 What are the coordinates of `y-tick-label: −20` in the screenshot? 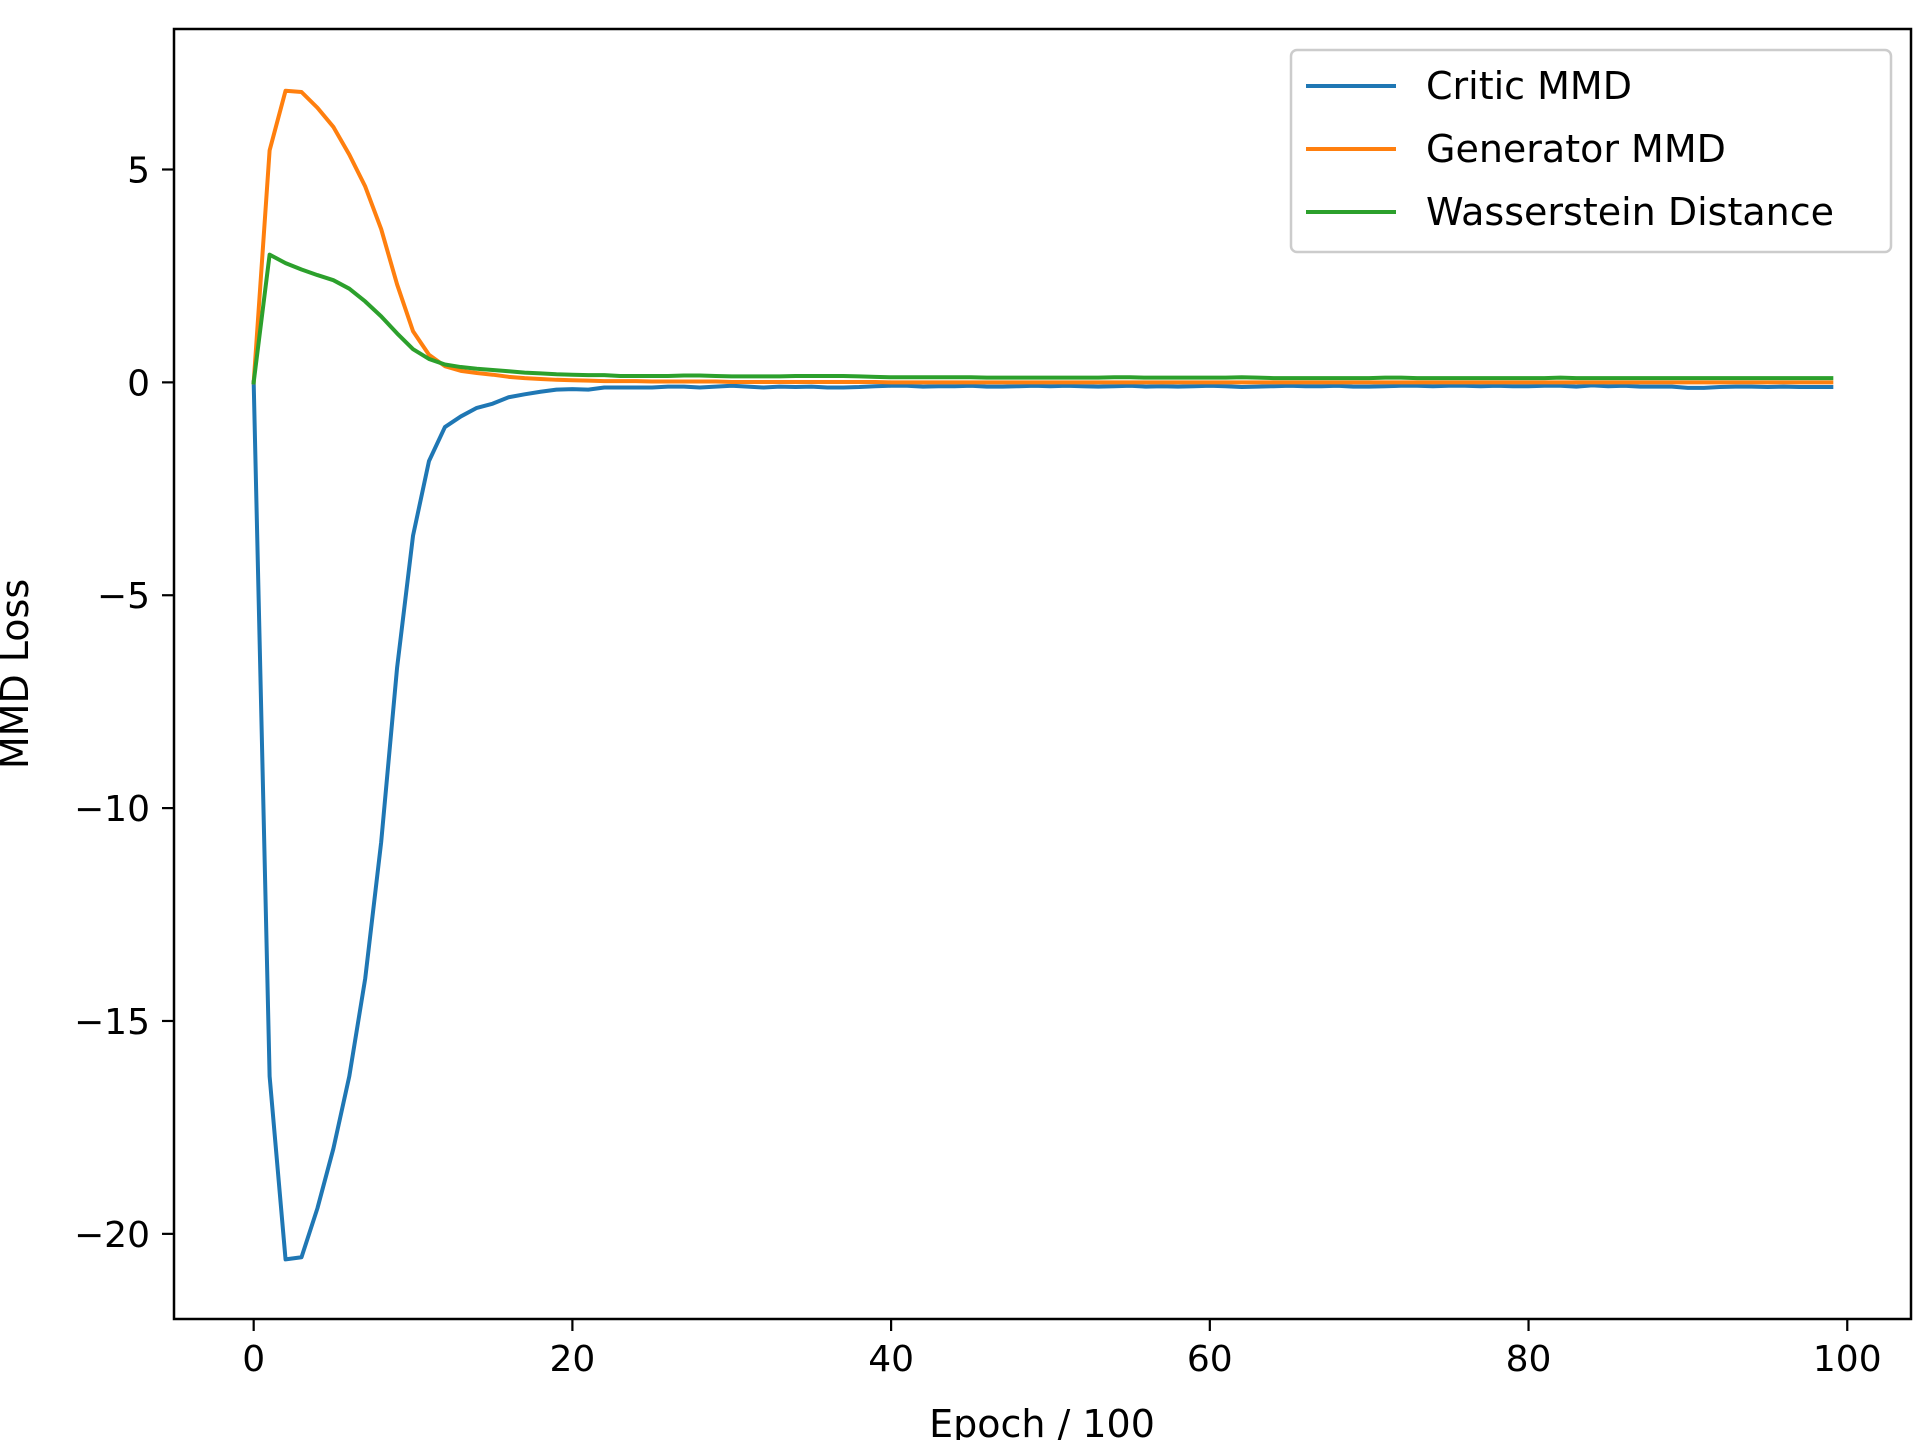 It's located at (112, 1235).